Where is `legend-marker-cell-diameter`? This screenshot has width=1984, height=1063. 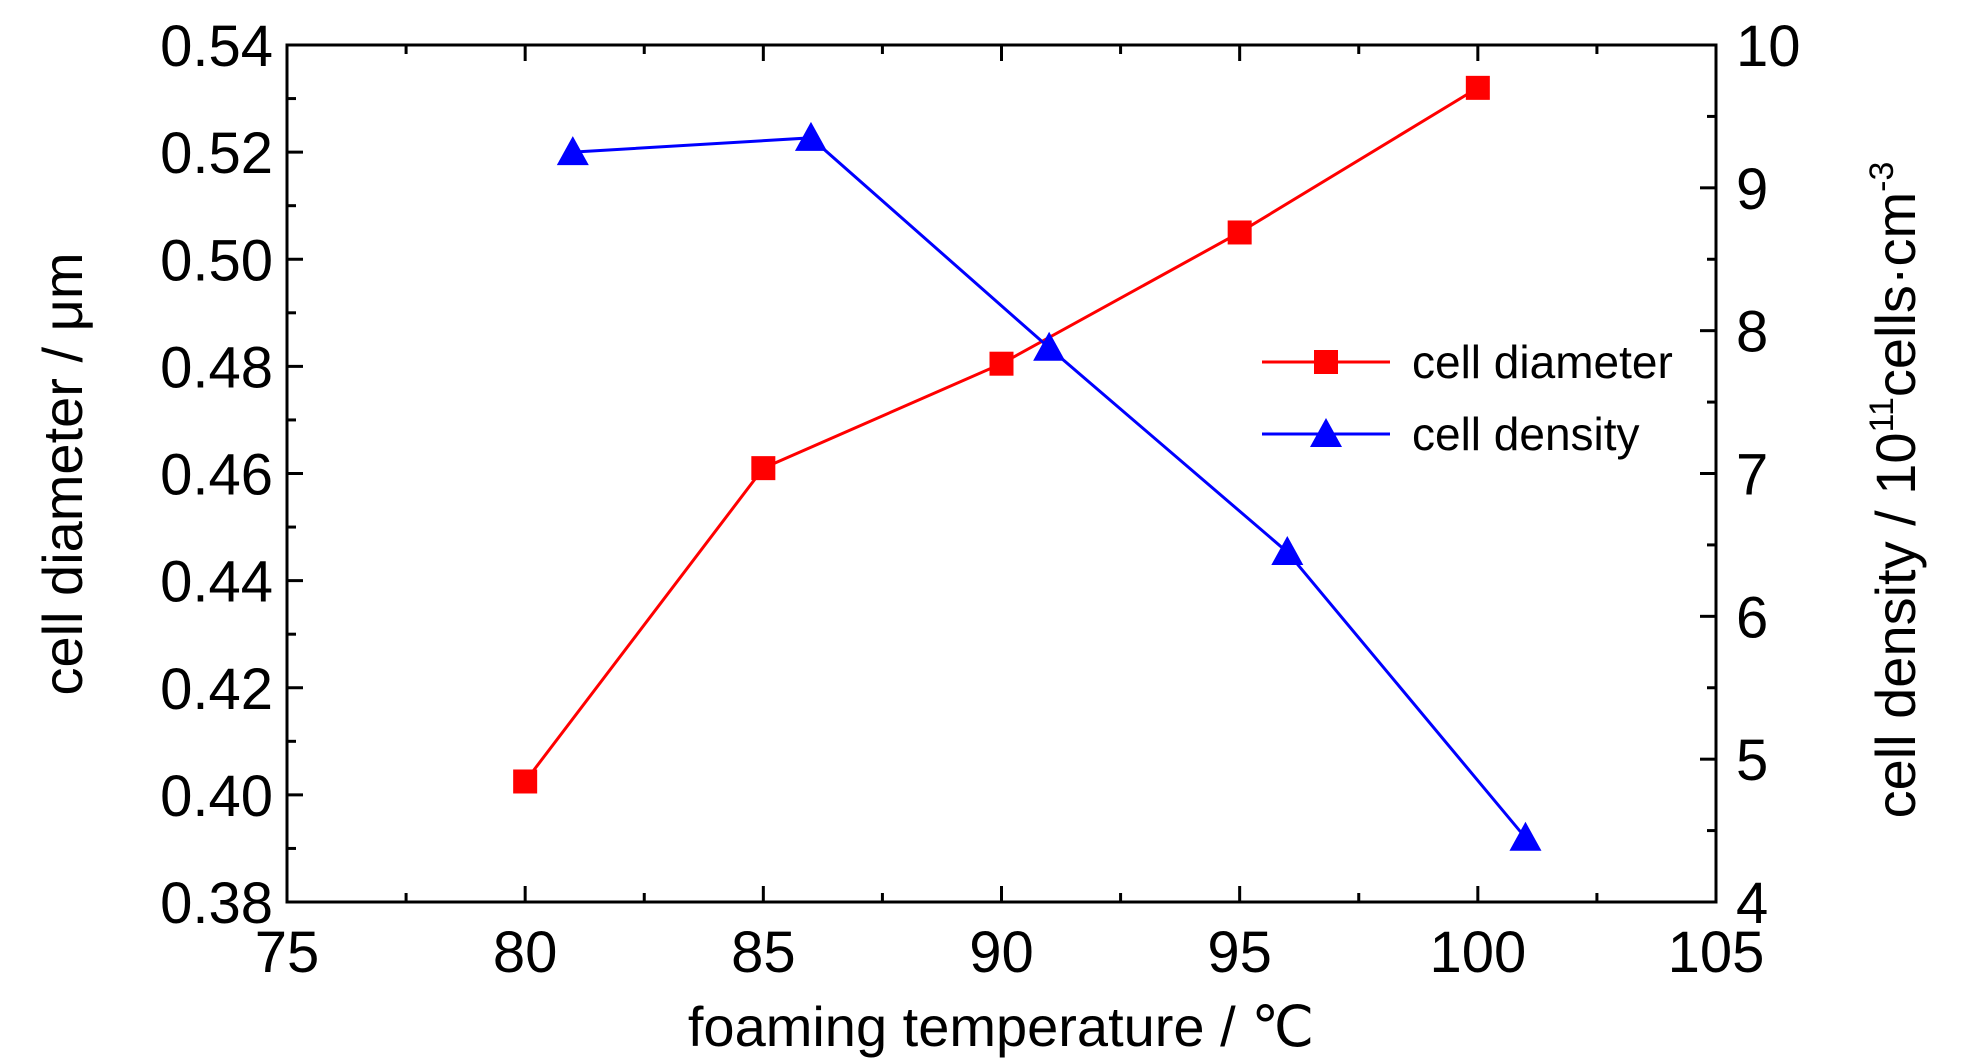
legend-marker-cell-diameter is located at coordinates (1326, 362).